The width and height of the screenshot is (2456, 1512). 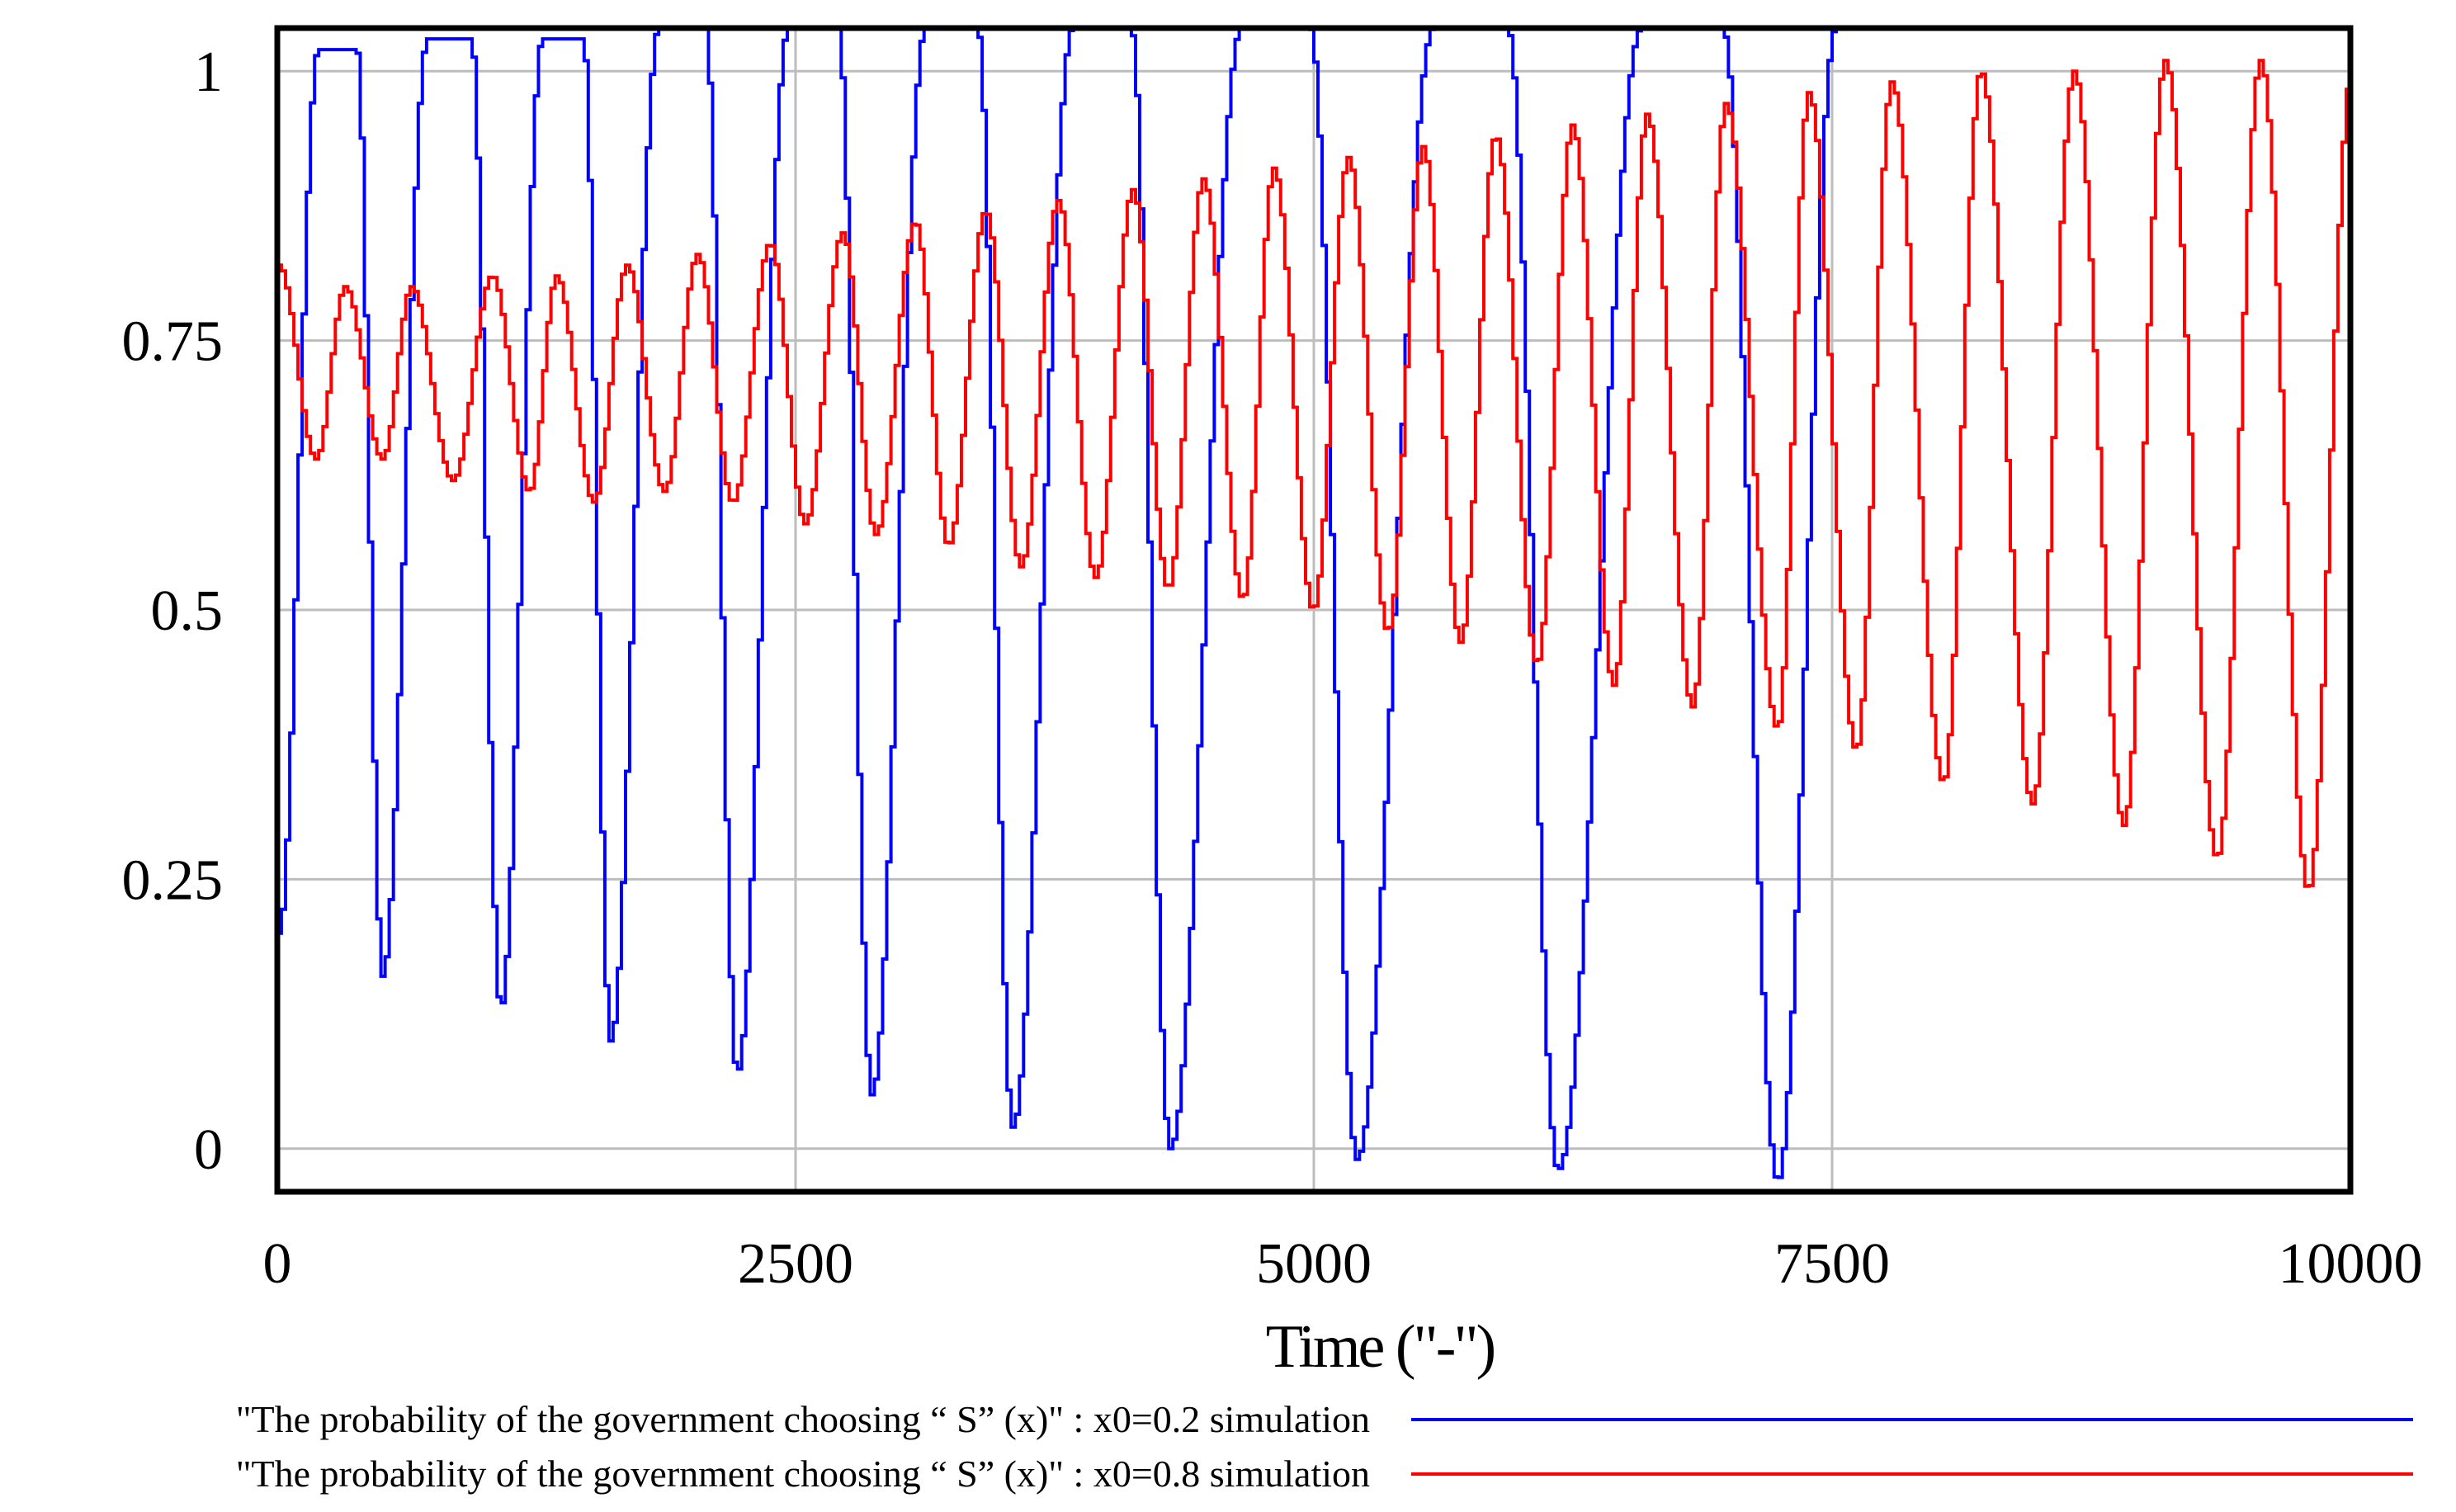 I want to click on y-axis-ticks: 0 0.25 0.5 0.75 1, so click(x=173, y=611).